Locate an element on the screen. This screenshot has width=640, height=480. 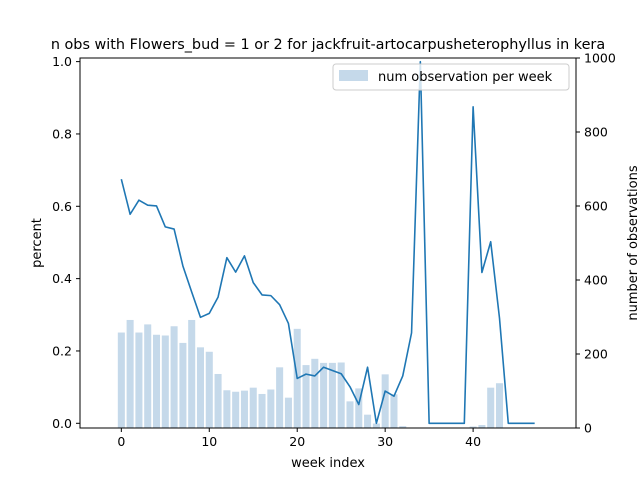
y-left-tick-label: 0.8 is located at coordinates (62, 133).